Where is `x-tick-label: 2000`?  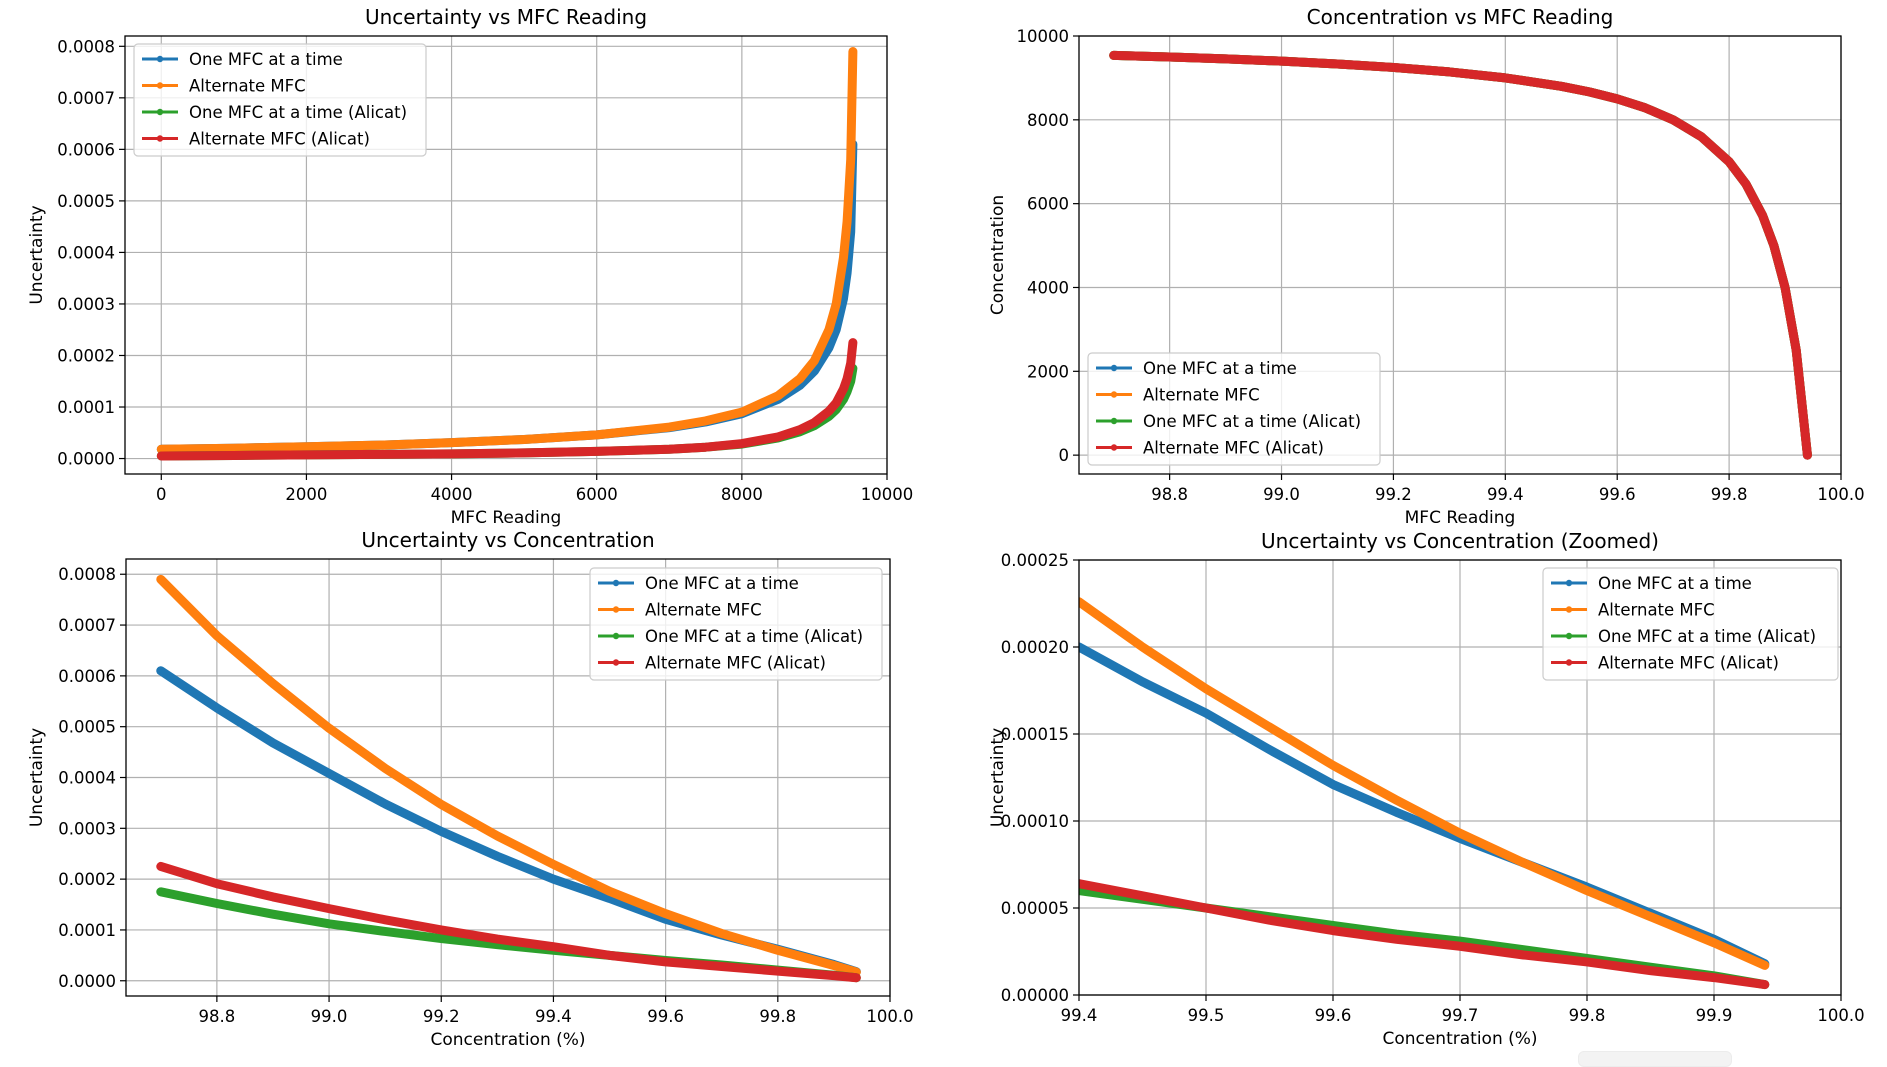 x-tick-label: 2000 is located at coordinates (306, 494).